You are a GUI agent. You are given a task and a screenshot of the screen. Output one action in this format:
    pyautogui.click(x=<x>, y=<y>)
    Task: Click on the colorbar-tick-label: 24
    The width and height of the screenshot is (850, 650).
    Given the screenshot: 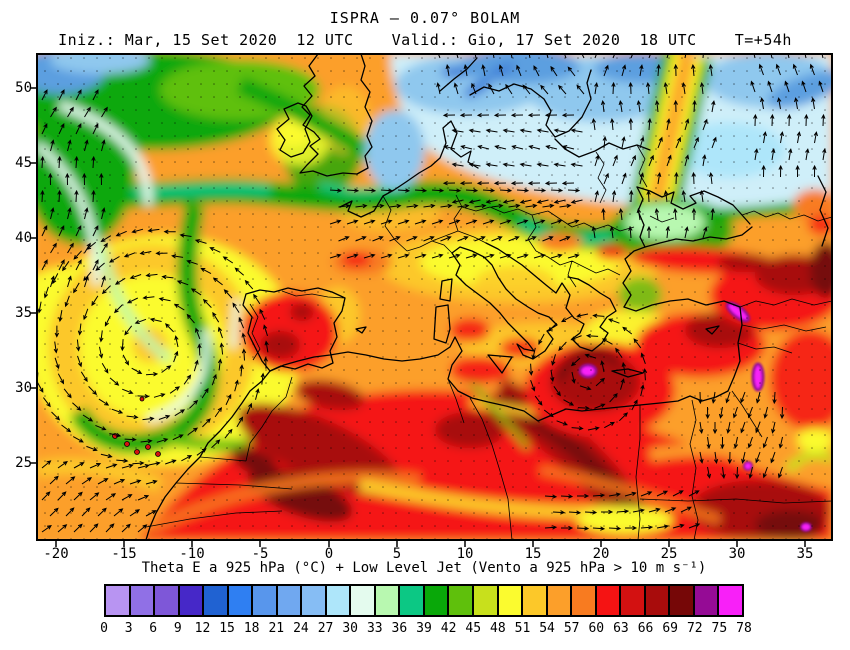 What is the action you would take?
    pyautogui.click(x=301, y=628)
    